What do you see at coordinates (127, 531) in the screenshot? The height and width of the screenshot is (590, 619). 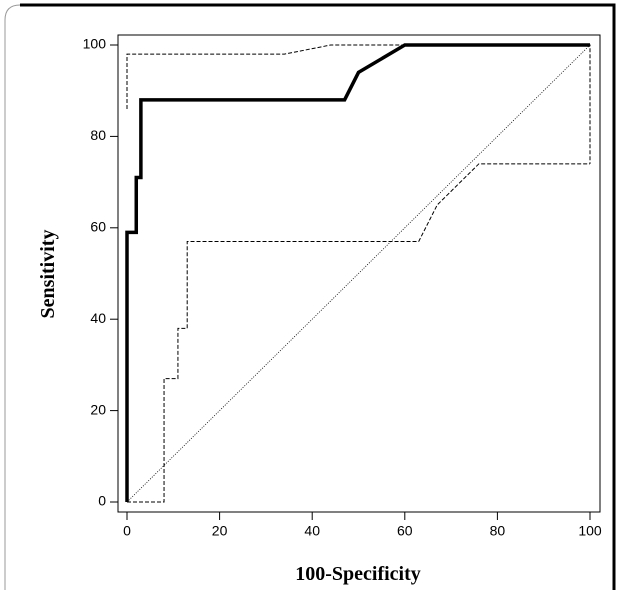 I see `x-tick-label: 0` at bounding box center [127, 531].